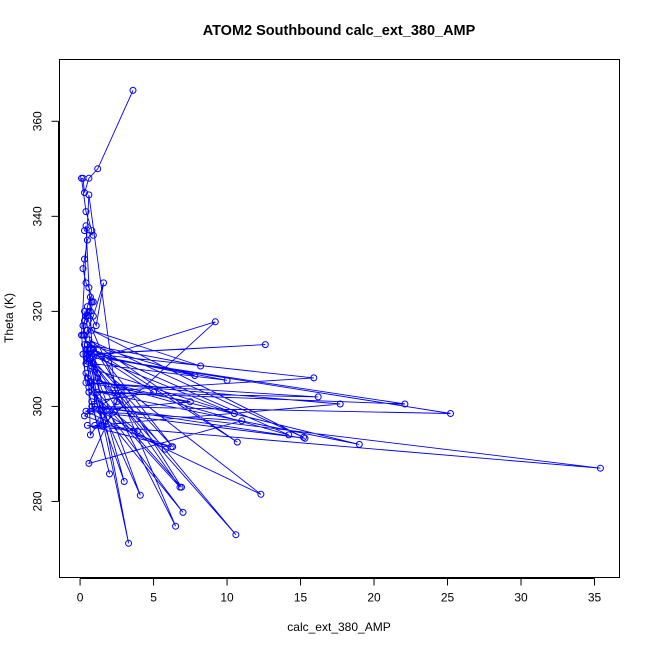 The image size is (650, 650). Describe the element at coordinates (38, 216) in the screenshot. I see `y-tick-label: 340` at that location.